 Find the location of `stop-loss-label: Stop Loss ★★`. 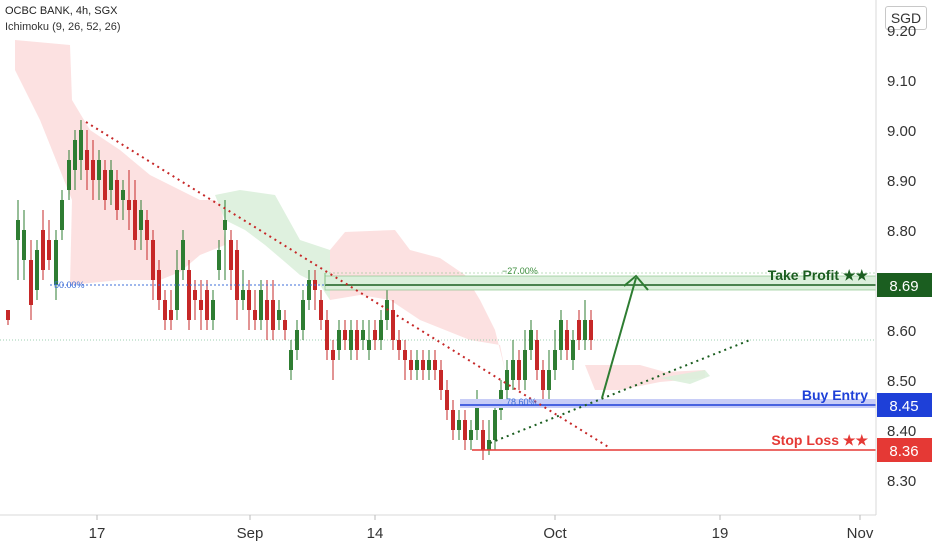

stop-loss-label: Stop Loss ★★ is located at coordinates (819, 440).